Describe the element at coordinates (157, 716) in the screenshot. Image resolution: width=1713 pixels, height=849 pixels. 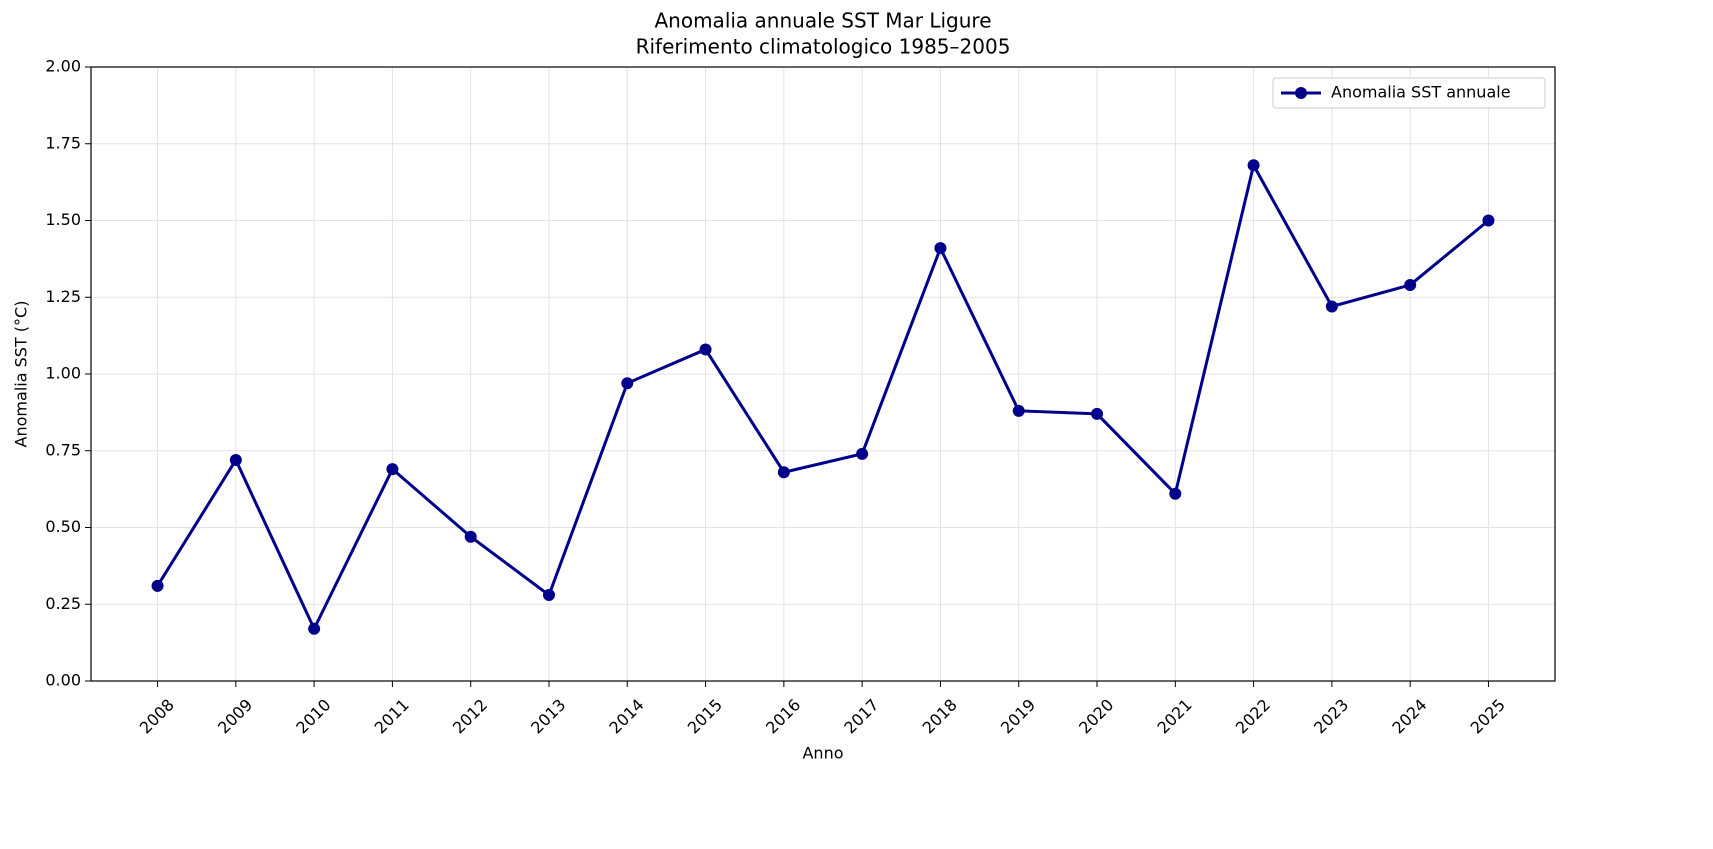
I see `x-tick-label: 2008` at that location.